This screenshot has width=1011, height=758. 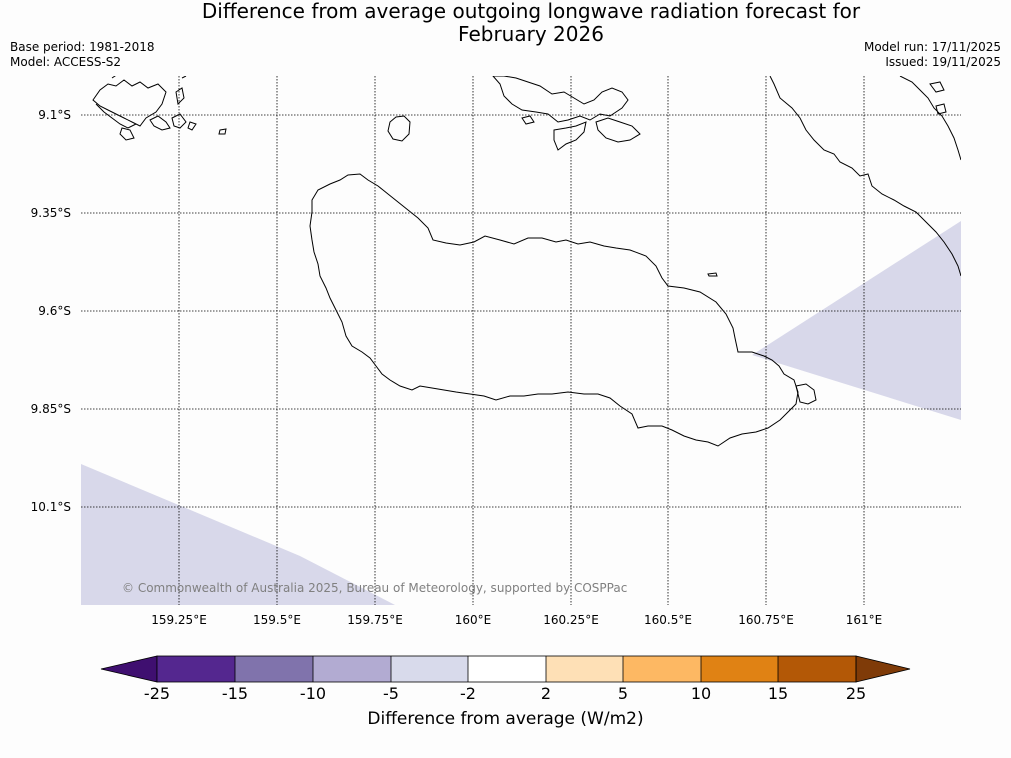 I want to click on colorbar-ticks: -25 -15 -10 -5 -2 2 5 10 15 25, so click(x=505, y=693).